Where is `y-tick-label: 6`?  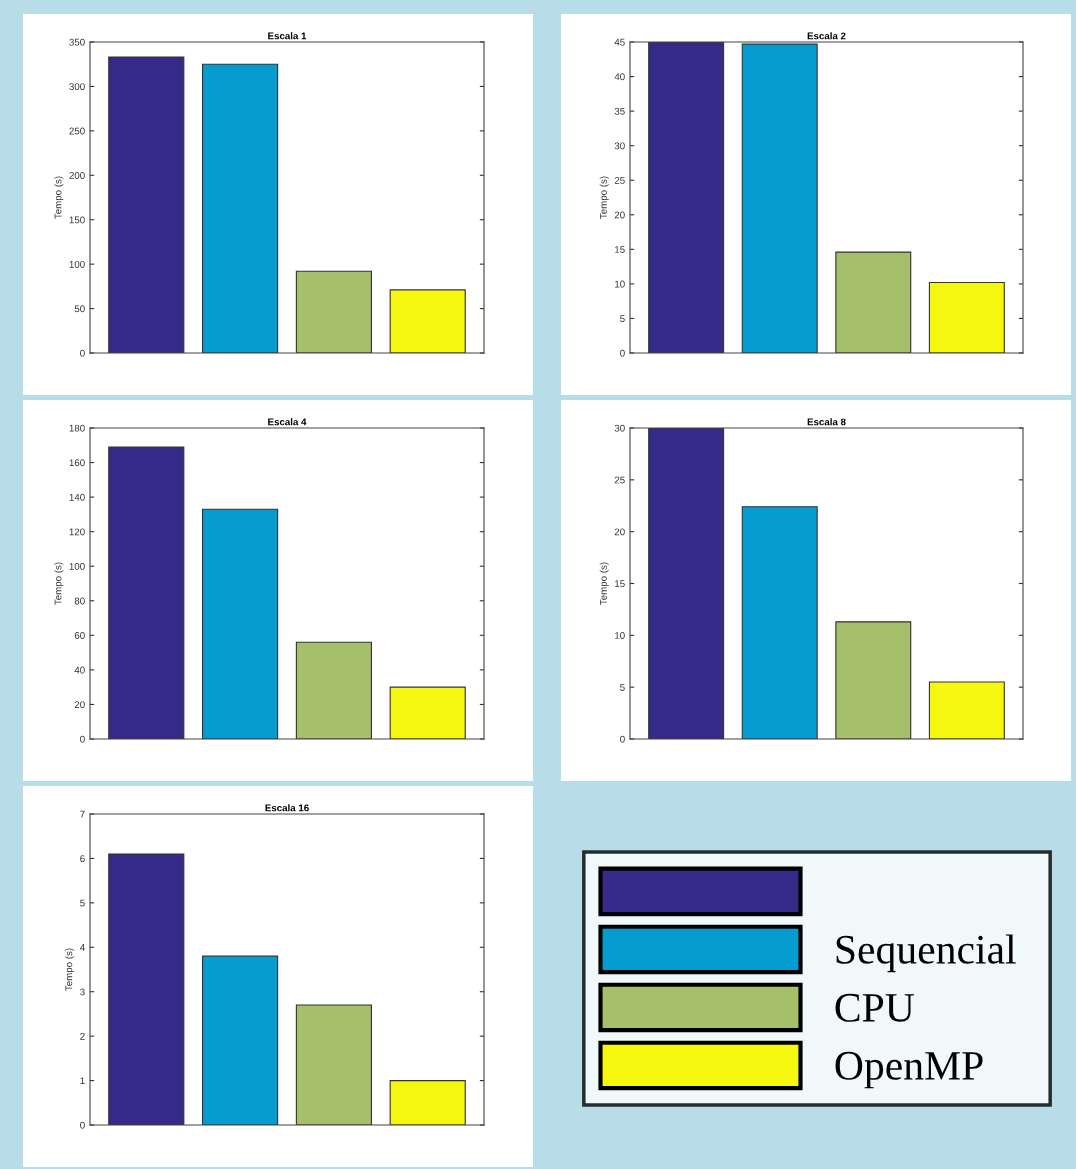 y-tick-label: 6 is located at coordinates (82, 859).